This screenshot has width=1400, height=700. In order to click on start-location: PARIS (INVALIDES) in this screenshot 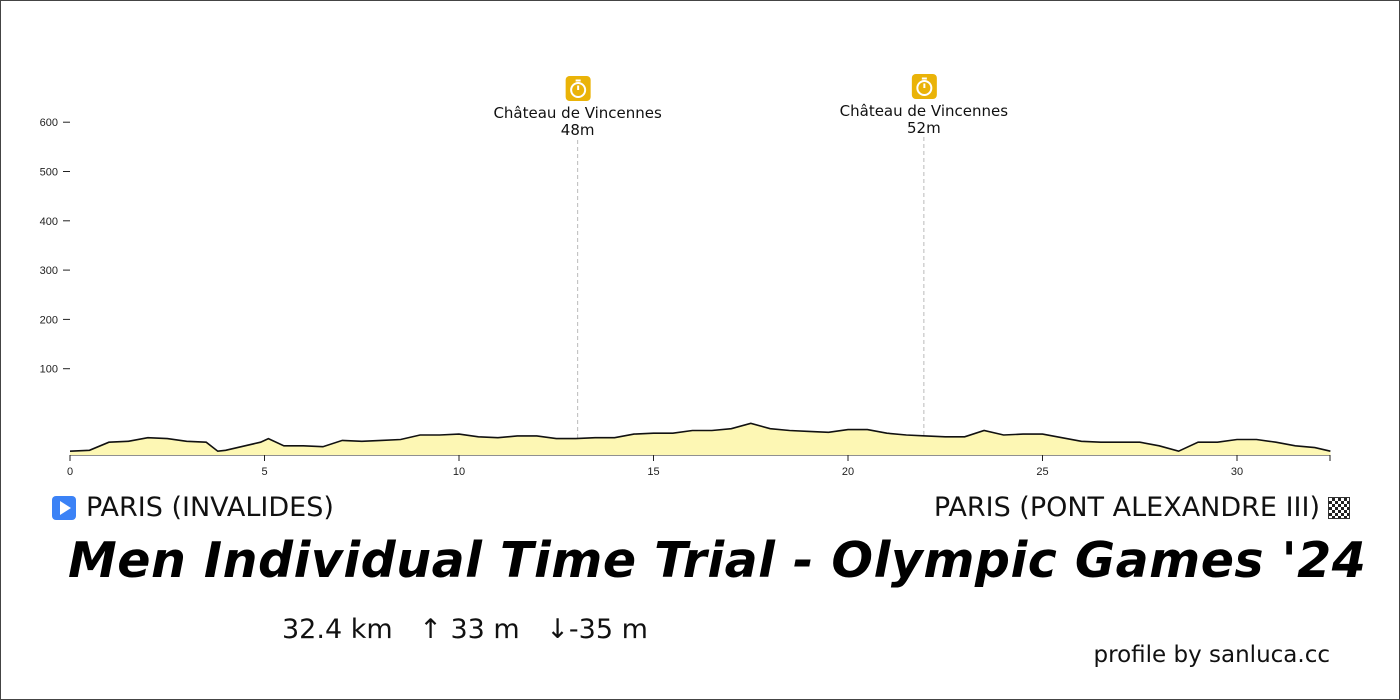, I will do `click(193, 507)`.